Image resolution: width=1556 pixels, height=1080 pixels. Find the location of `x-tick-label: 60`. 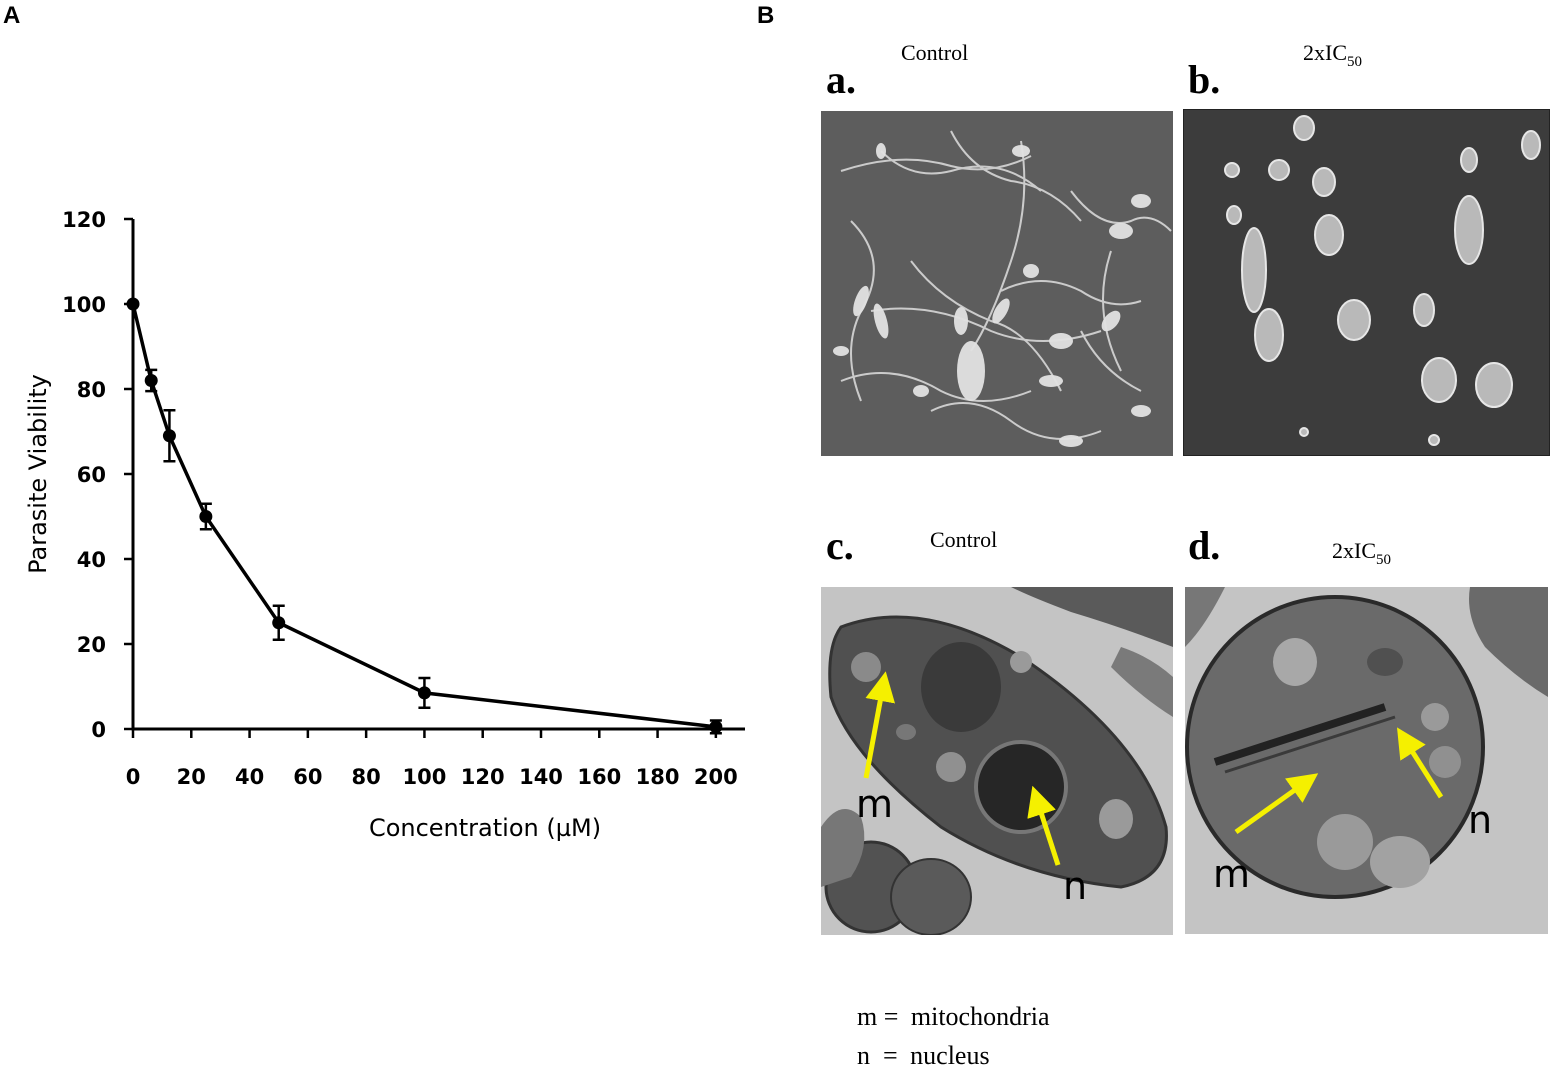

x-tick-label: 60 is located at coordinates (307, 777).